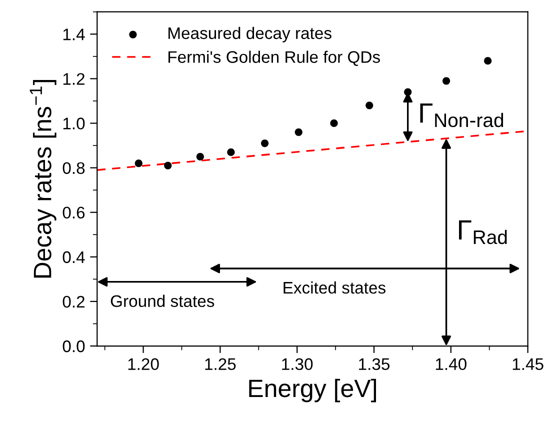 This screenshot has height=423, width=555. What do you see at coordinates (274, 58) in the screenshot?
I see `legend-label: Fermi's Golden Rule for QDs` at bounding box center [274, 58].